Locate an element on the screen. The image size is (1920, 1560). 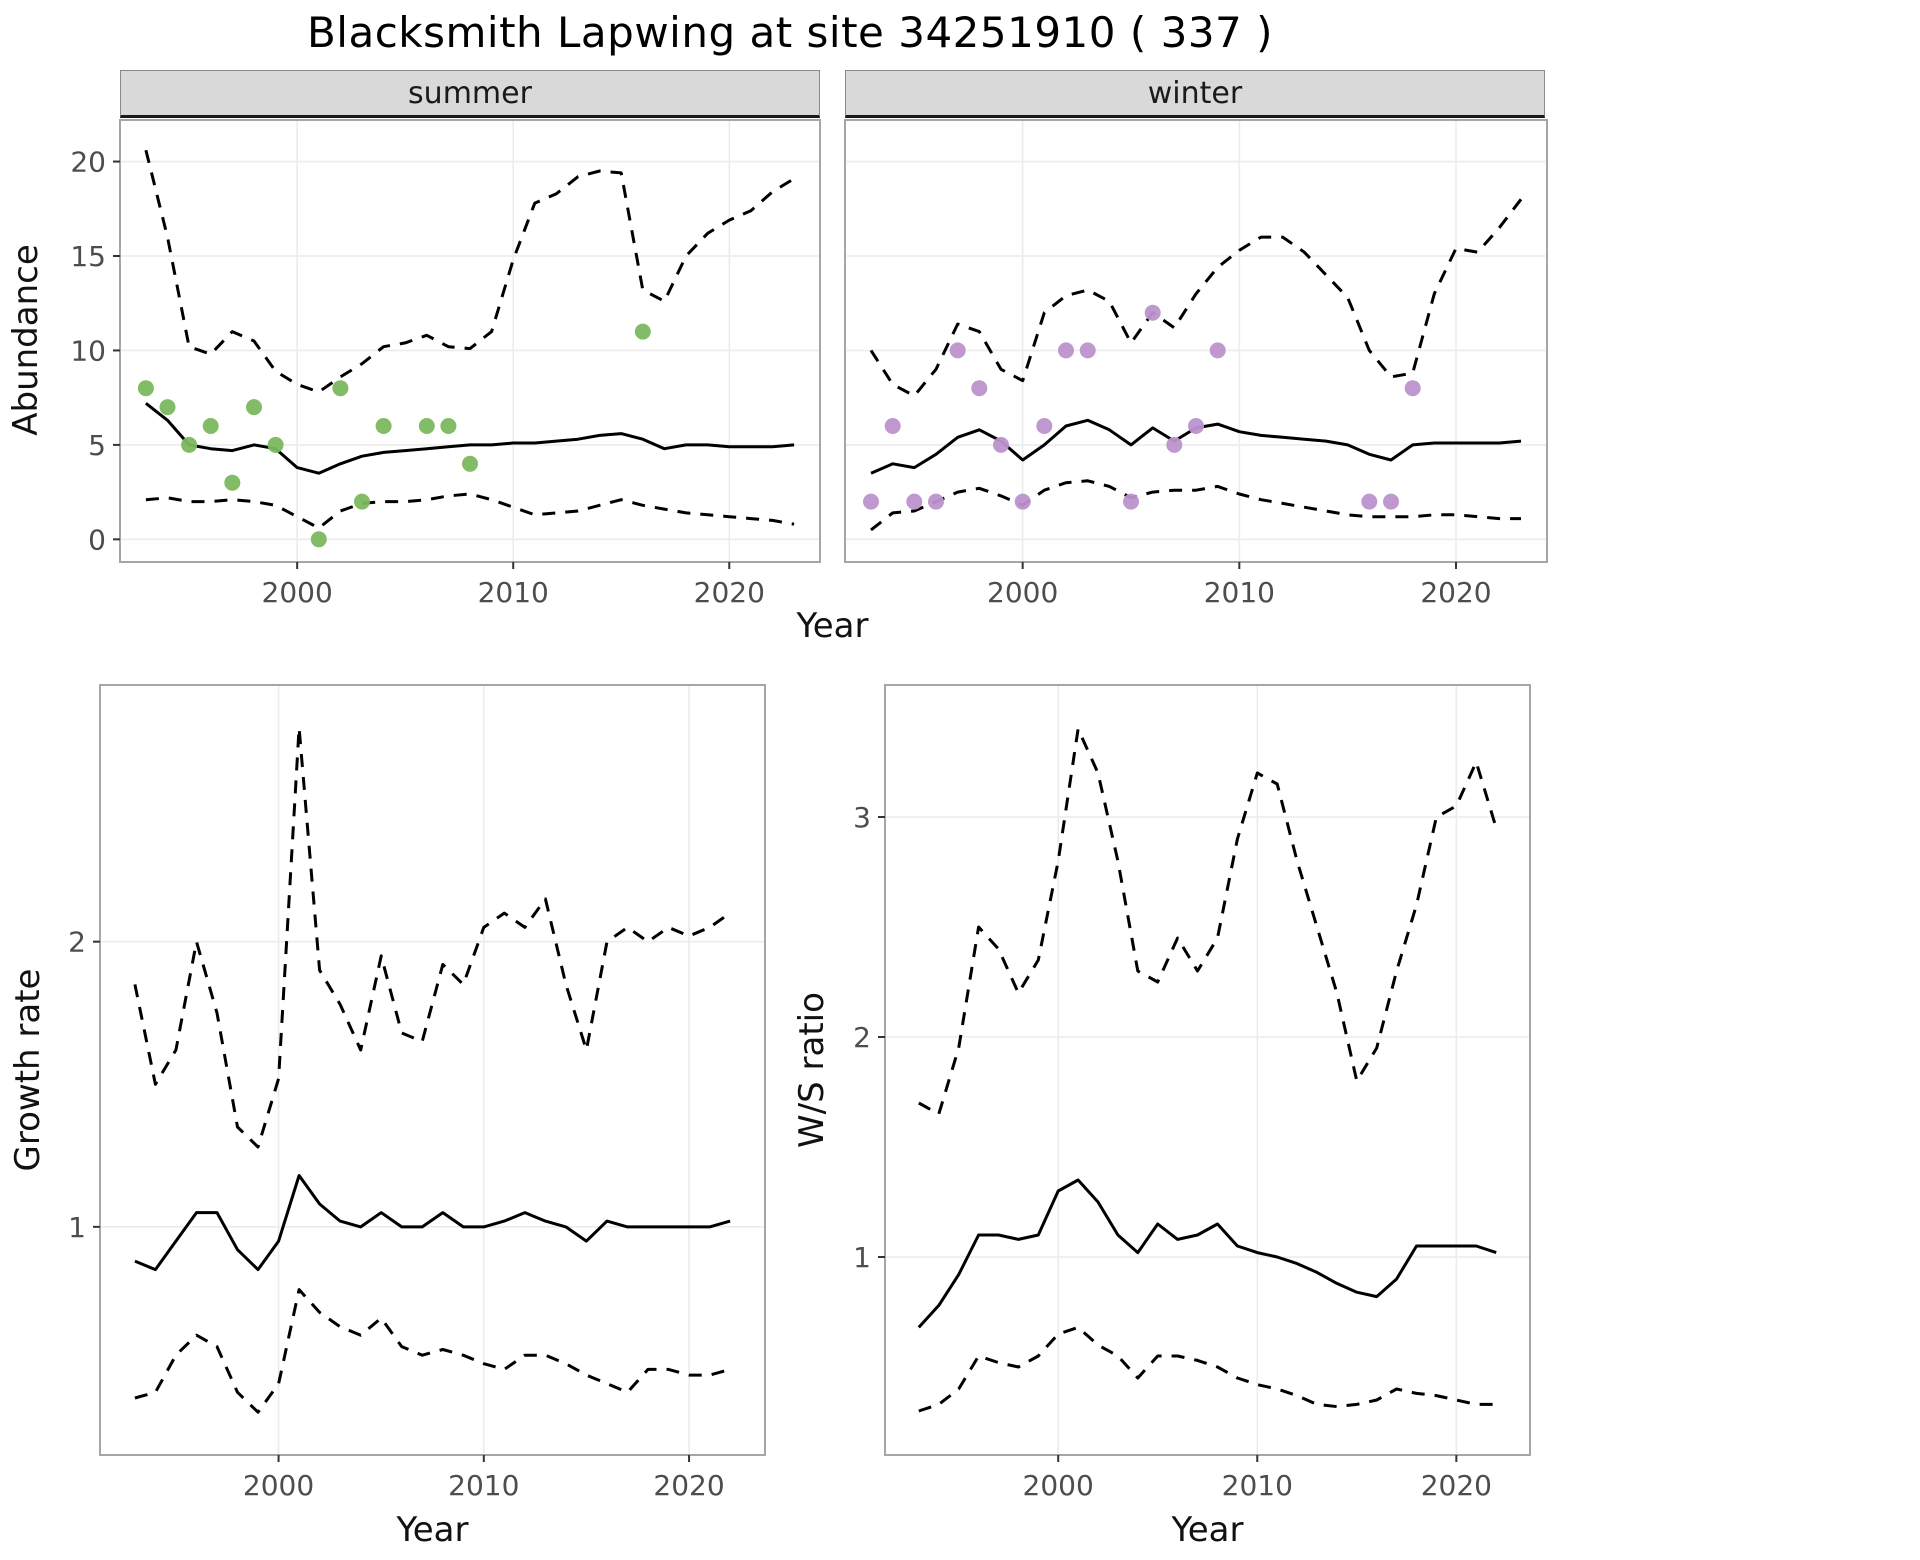
svg-text: 0 is located at coordinates (97, 539).